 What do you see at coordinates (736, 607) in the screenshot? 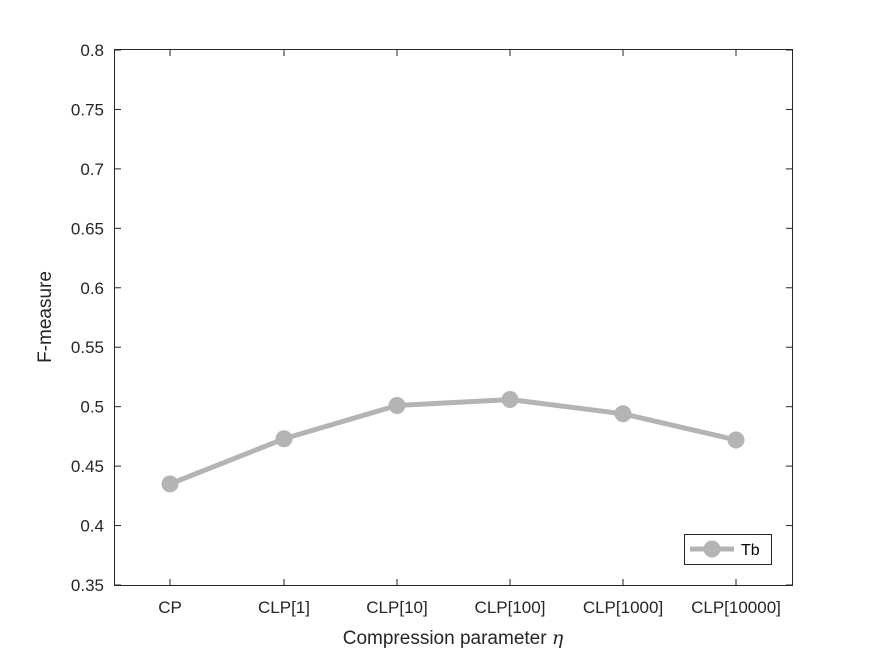
I see `x-tick-label: CLP[10000]` at bounding box center [736, 607].